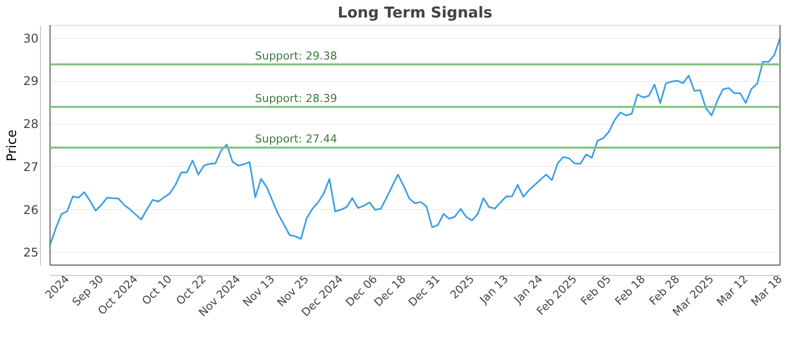 Image resolution: width=800 pixels, height=350 pixels. Describe the element at coordinates (296, 55) in the screenshot. I see `ref-line-label: Support: 29.38` at that location.